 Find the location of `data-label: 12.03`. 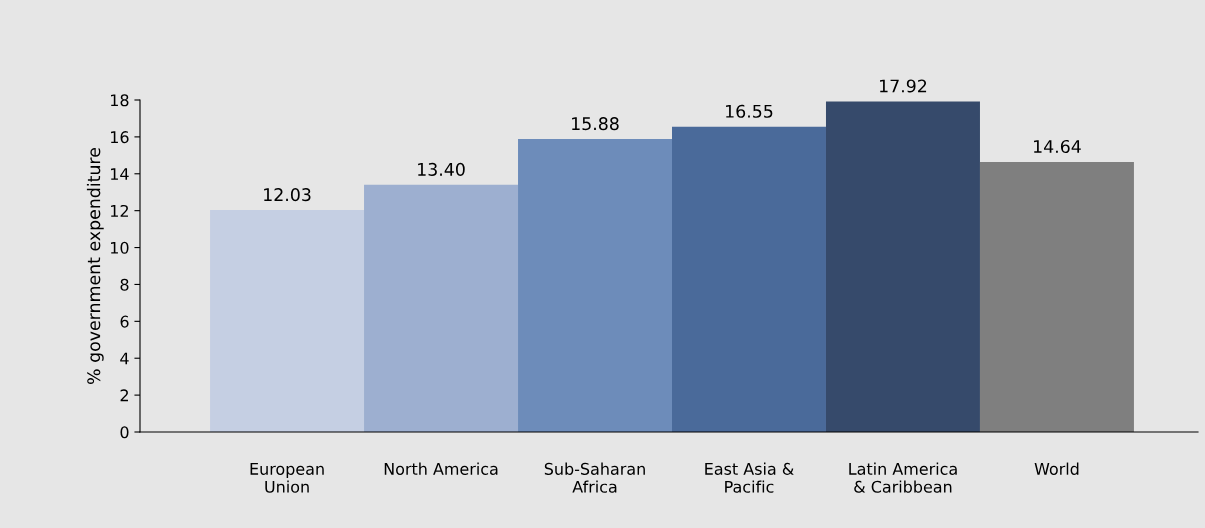

data-label: 12.03 is located at coordinates (287, 195).